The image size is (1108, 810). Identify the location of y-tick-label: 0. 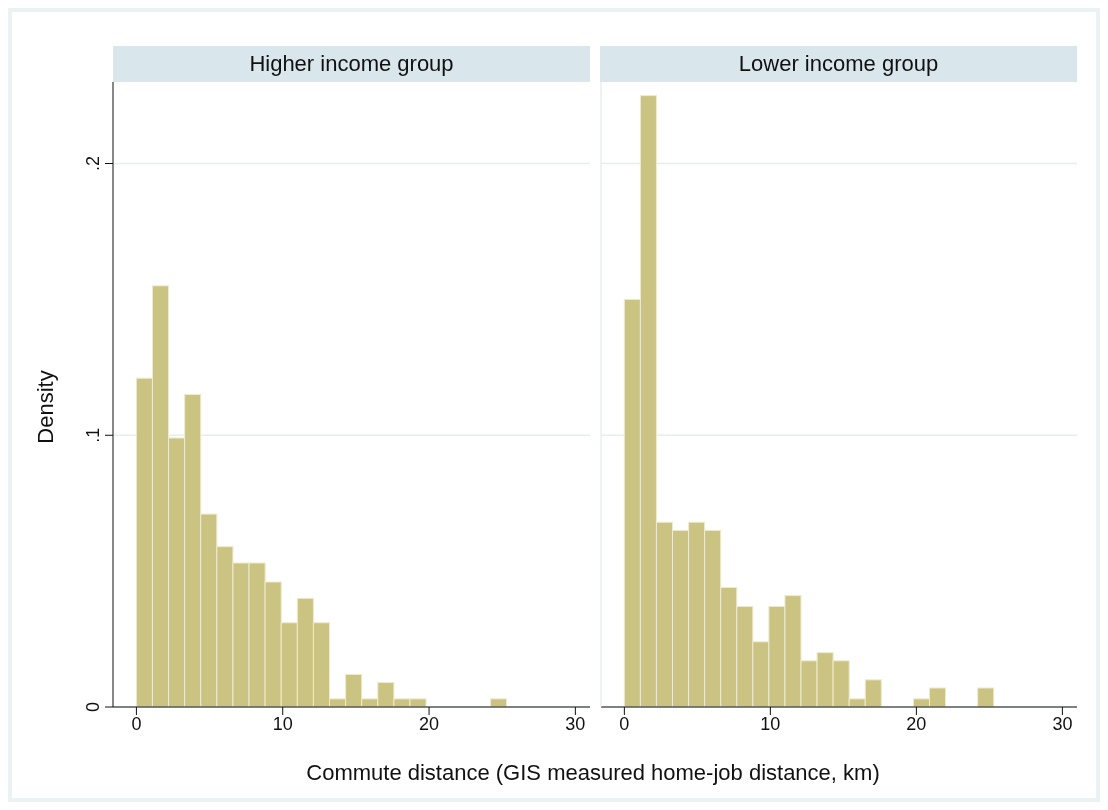
(93, 707).